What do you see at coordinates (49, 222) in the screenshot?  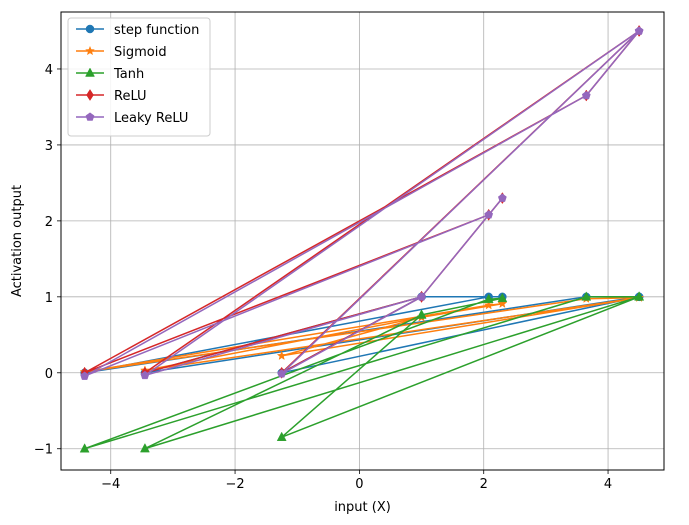 I see `y-tick-label: 2` at bounding box center [49, 222].